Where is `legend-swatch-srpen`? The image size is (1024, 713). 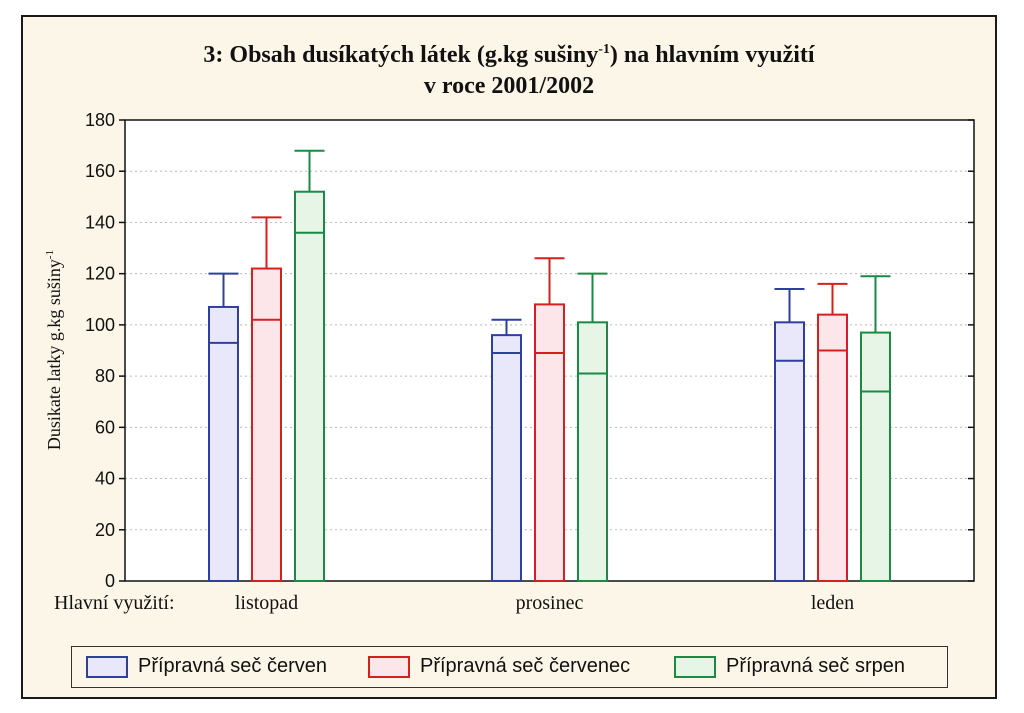 legend-swatch-srpen is located at coordinates (695, 666).